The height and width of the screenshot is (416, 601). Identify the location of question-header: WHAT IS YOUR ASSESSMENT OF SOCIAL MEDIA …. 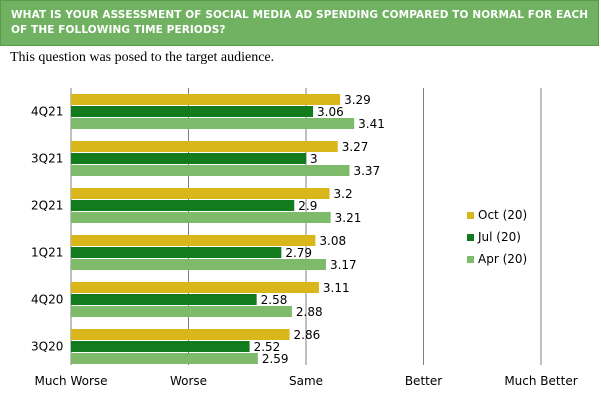
(299, 23).